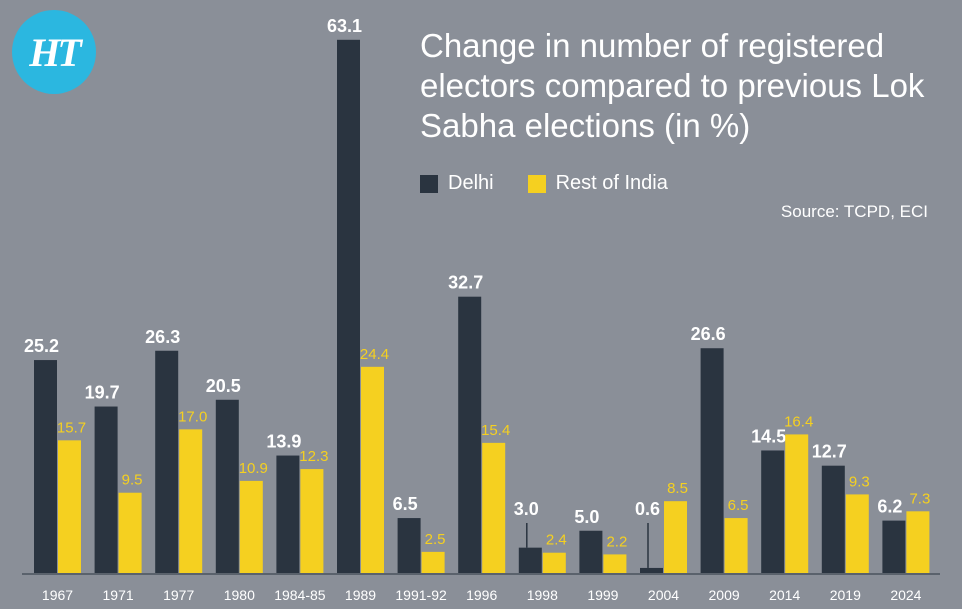 The height and width of the screenshot is (609, 962). I want to click on bar-delhi-1971, so click(106, 489).